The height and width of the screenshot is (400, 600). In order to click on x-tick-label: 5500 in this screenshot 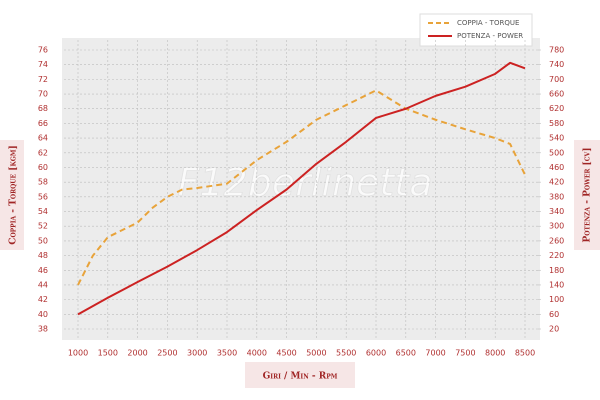, I will do `click(346, 353)`.